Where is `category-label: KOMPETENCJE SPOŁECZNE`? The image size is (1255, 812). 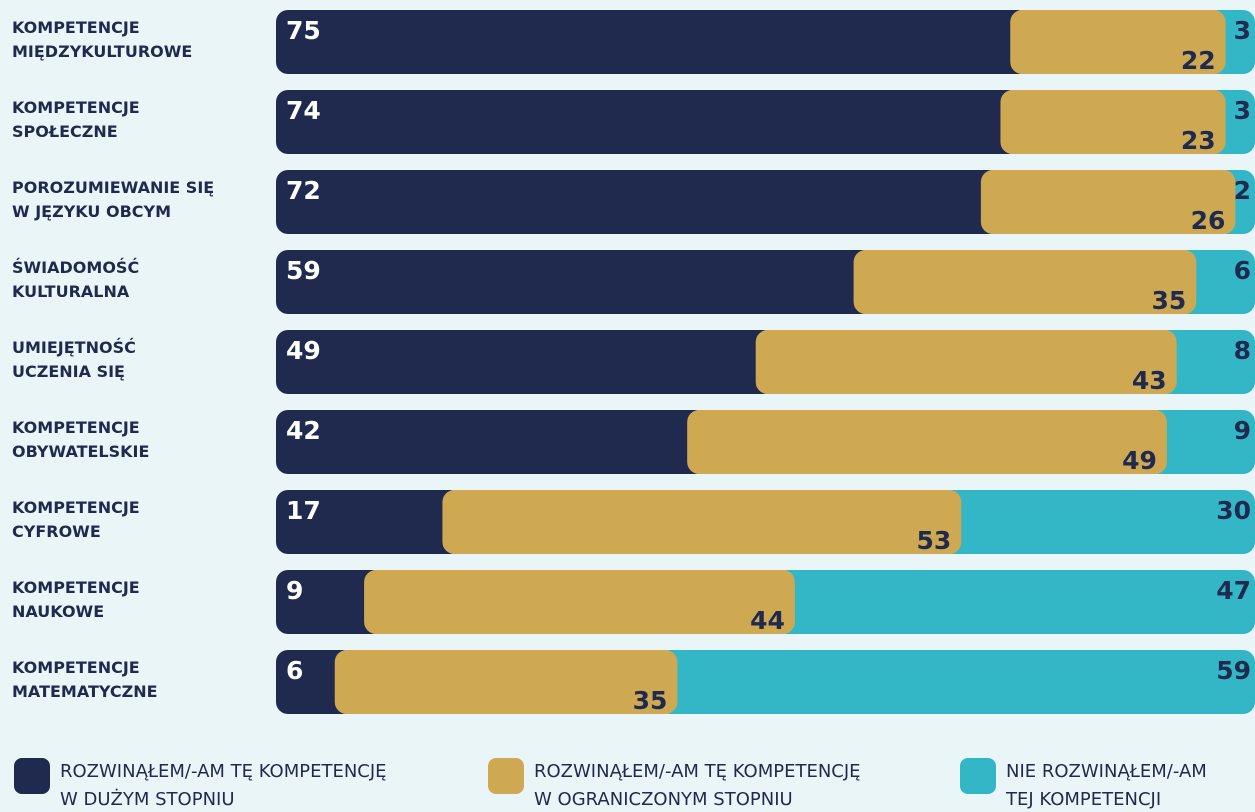 category-label: KOMPETENCJE SPOŁECZNE is located at coordinates (76, 119).